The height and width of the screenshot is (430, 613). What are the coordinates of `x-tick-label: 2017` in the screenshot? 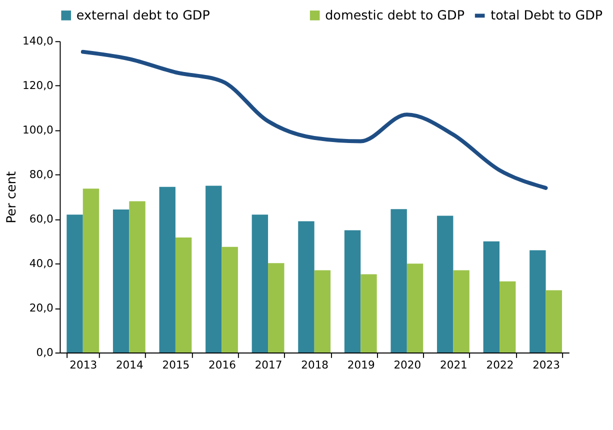 It's located at (268, 365).